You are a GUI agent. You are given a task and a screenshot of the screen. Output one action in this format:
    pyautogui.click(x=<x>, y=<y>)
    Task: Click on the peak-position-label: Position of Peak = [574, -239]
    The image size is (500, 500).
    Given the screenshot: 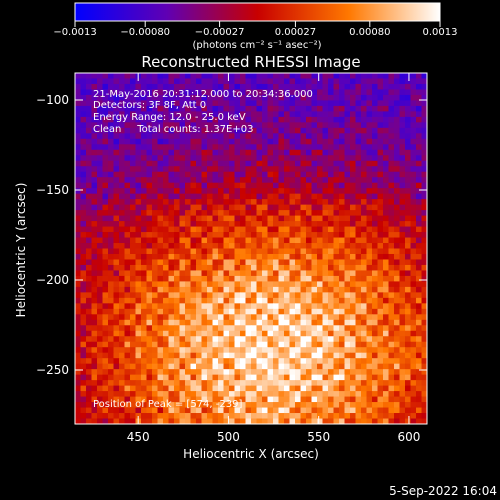 What is the action you would take?
    pyautogui.click(x=167, y=404)
    